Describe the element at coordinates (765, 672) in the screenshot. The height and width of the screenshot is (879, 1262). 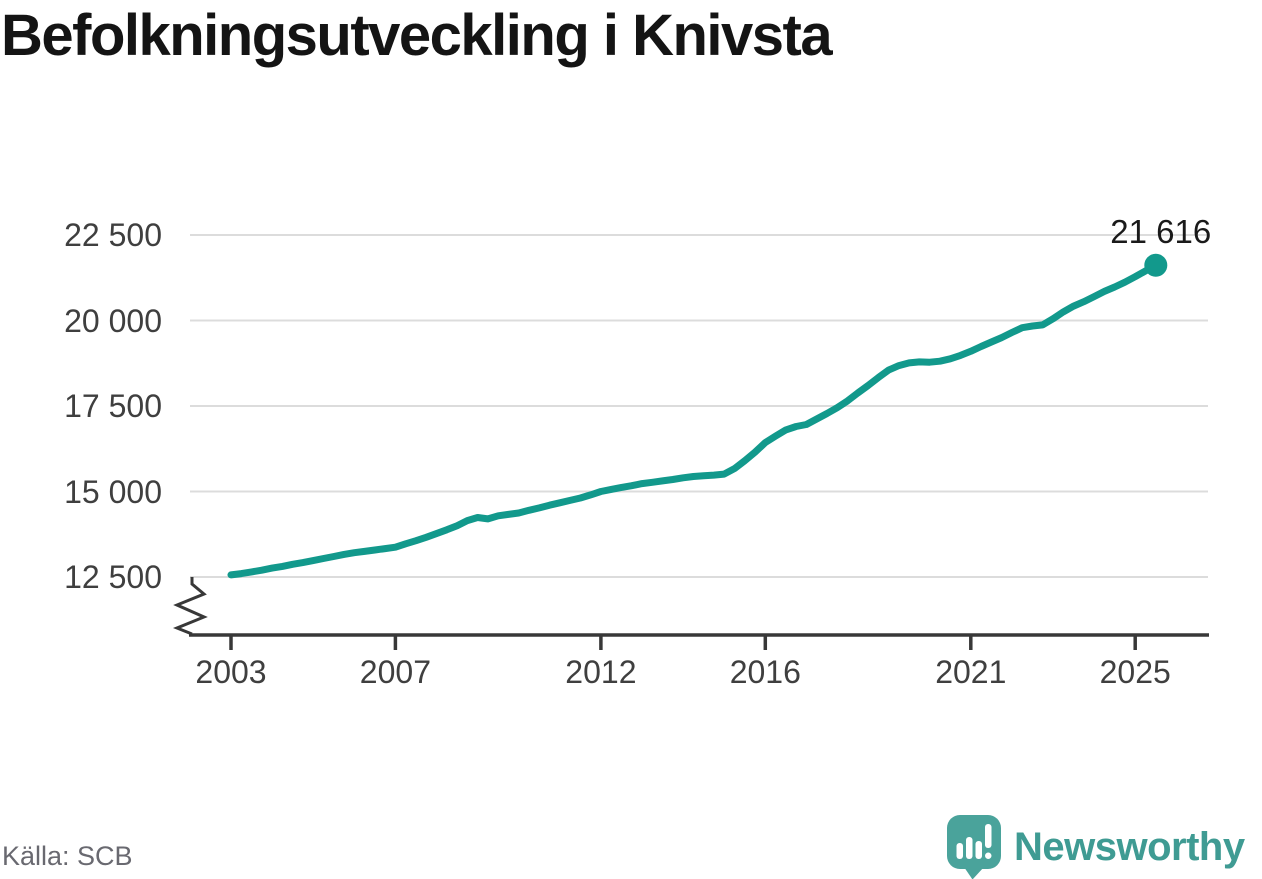
I see `x-axis-tick-label: 2016` at that location.